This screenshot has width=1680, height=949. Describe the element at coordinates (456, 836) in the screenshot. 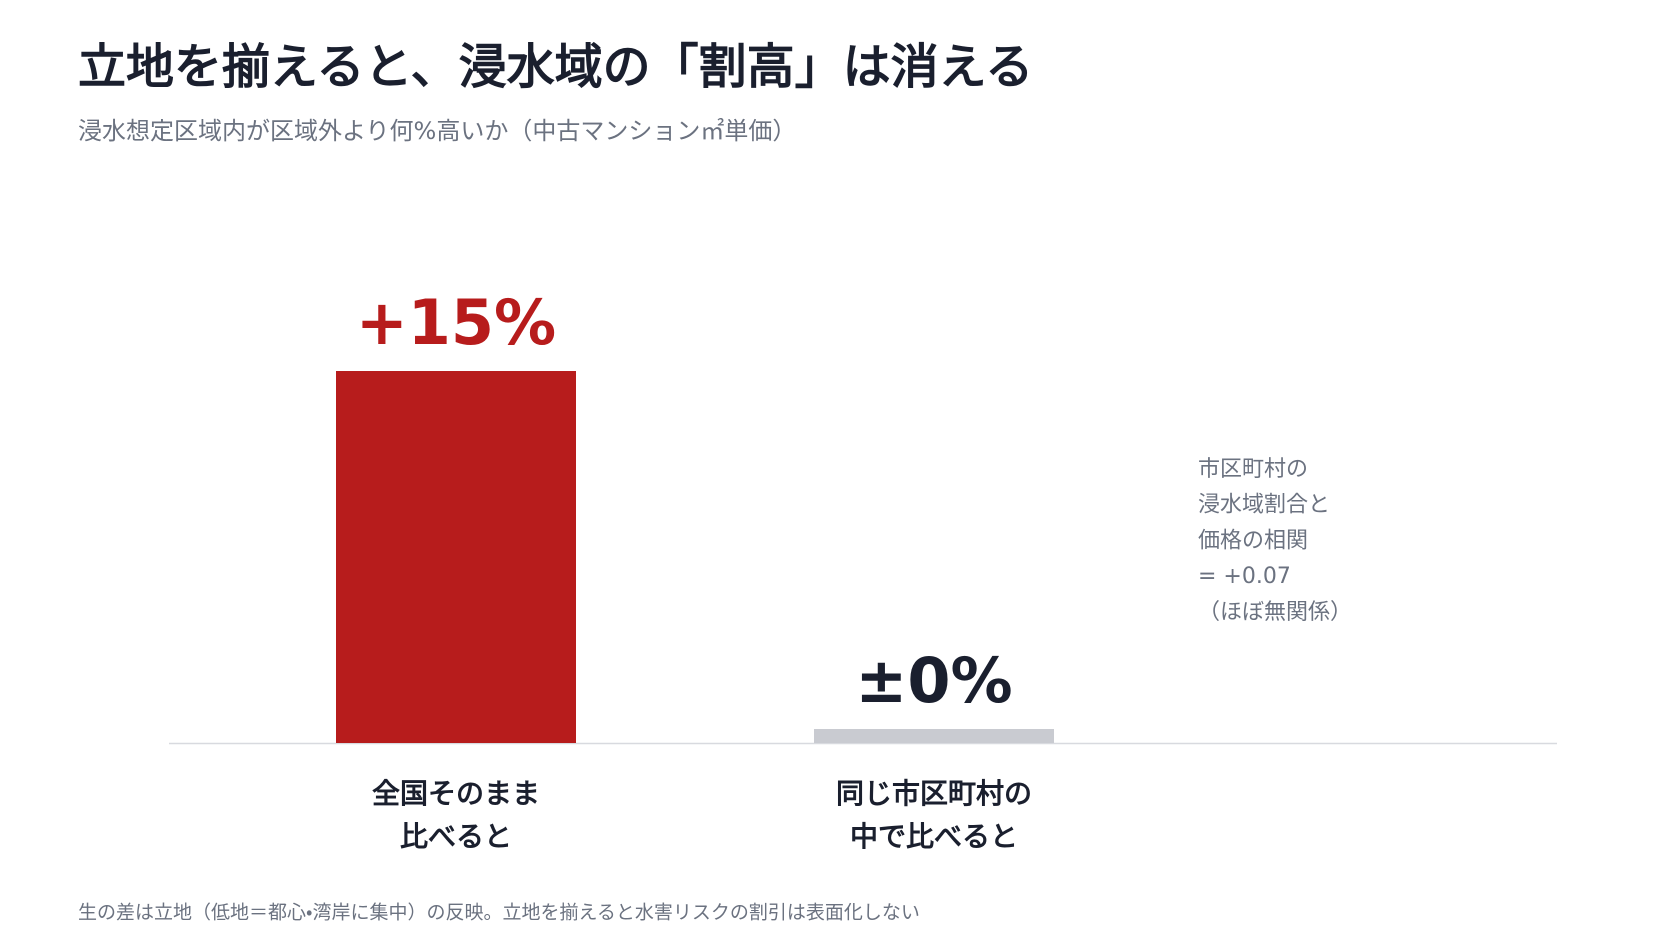

I see `x-tick-label: 比べると` at that location.